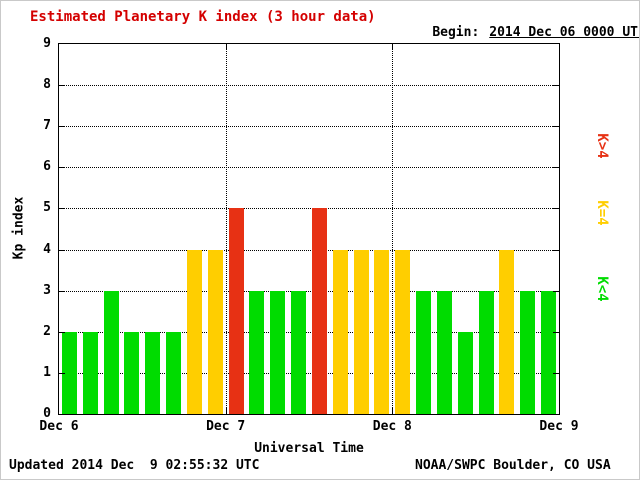  Describe the element at coordinates (456, 32) in the screenshot. I see `begin-label: Begin:` at that location.